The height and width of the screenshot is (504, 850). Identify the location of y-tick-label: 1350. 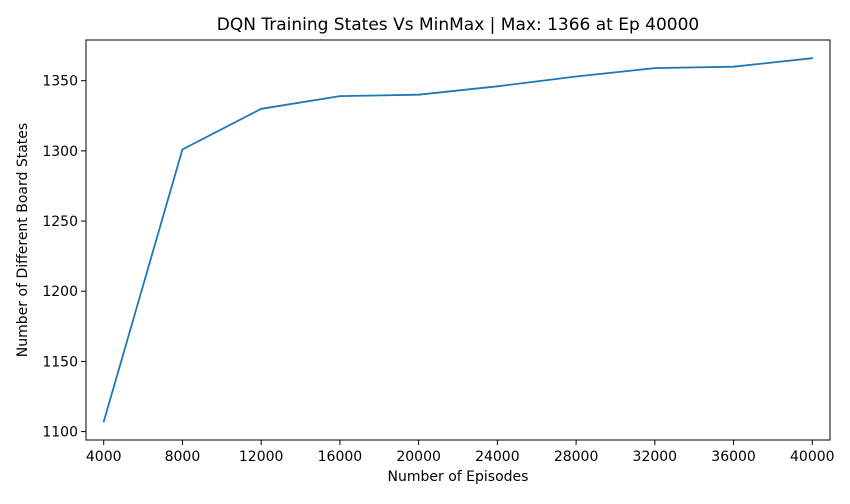
(60, 82).